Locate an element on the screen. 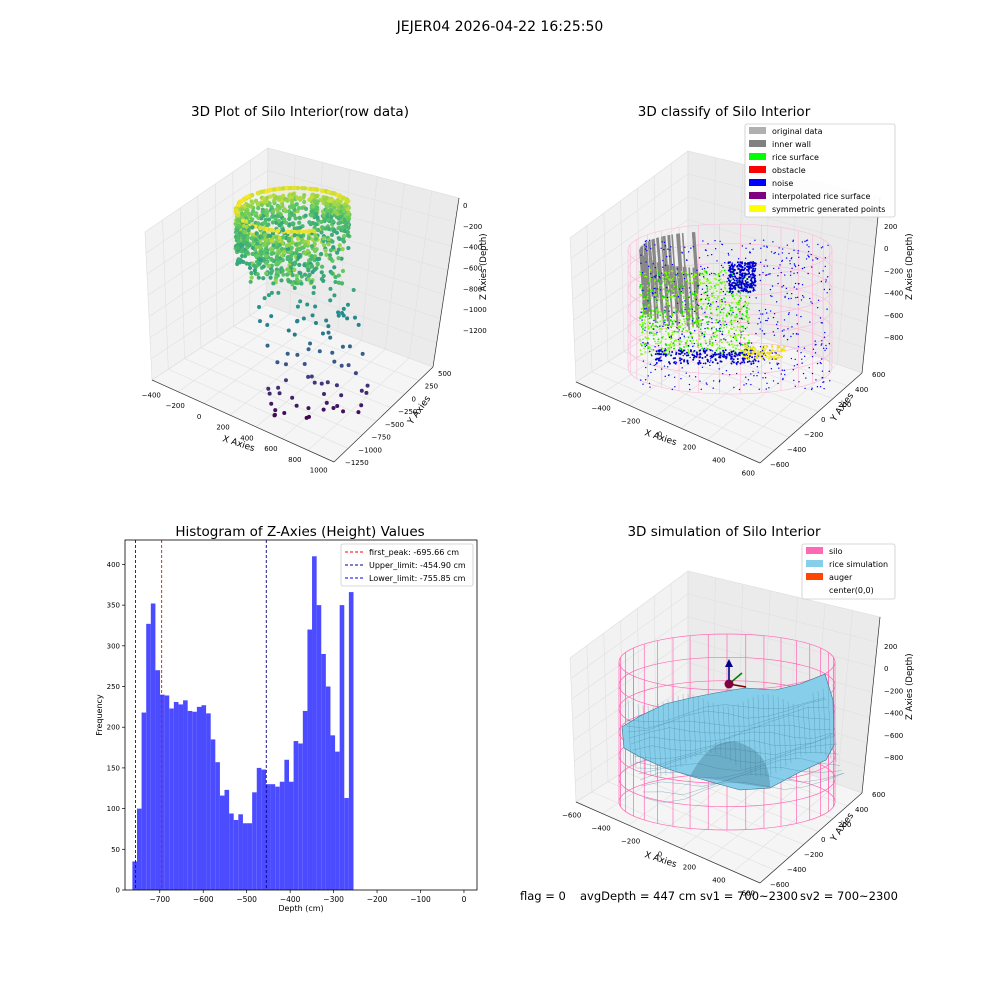 This screenshot has height=1000, width=1000. histogram-bar is located at coordinates (300, 816).